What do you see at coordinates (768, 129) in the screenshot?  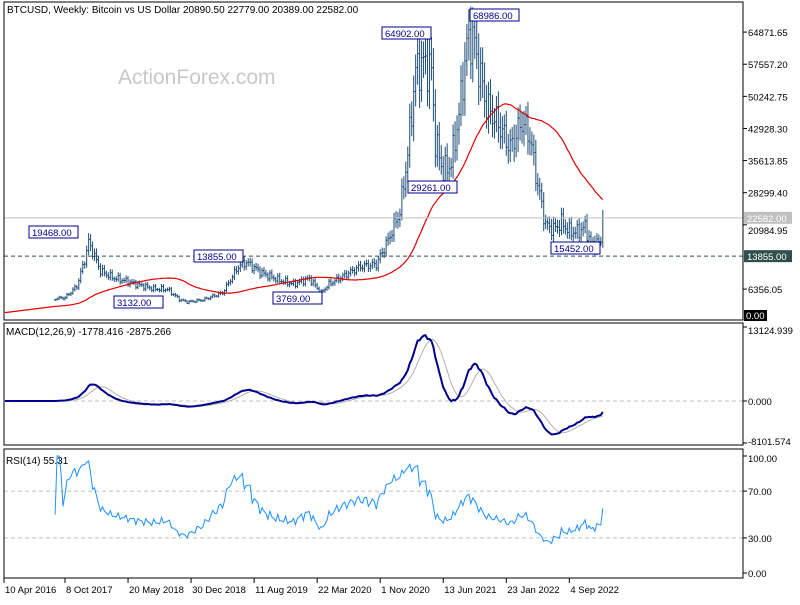 I see `price-tick-label: 42928.30` at bounding box center [768, 129].